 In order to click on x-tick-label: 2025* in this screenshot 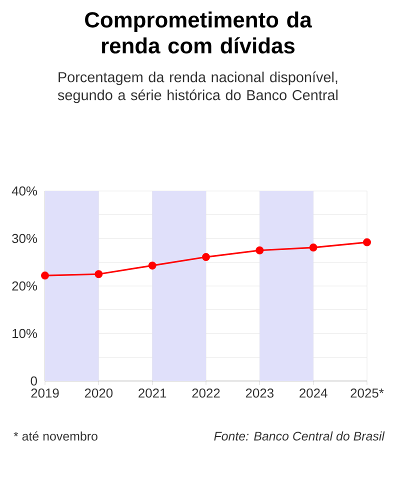, I will do `click(367, 393)`.